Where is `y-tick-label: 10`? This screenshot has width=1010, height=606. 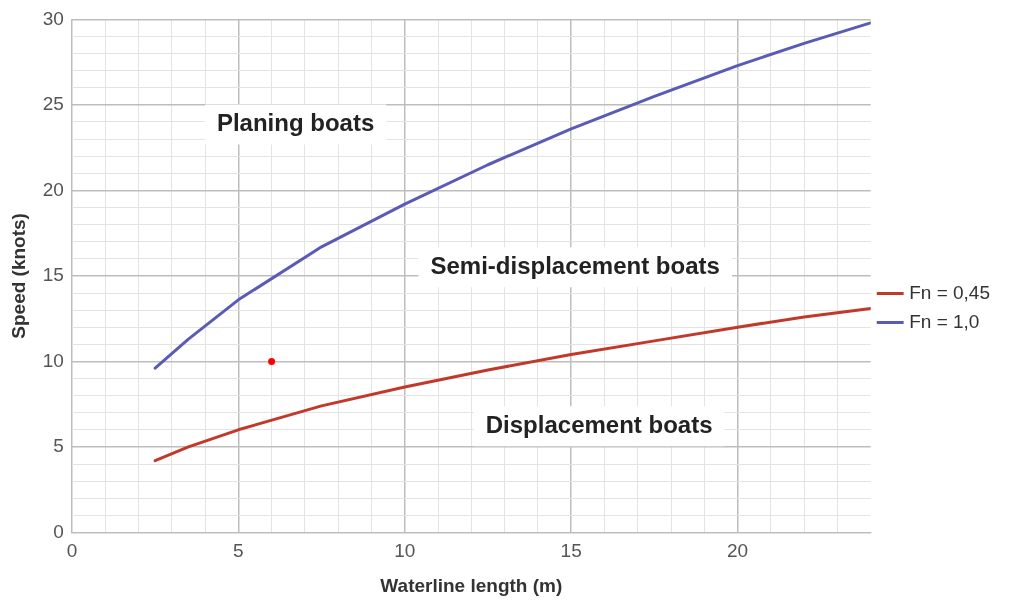 y-tick-label: 10 is located at coordinates (53, 360).